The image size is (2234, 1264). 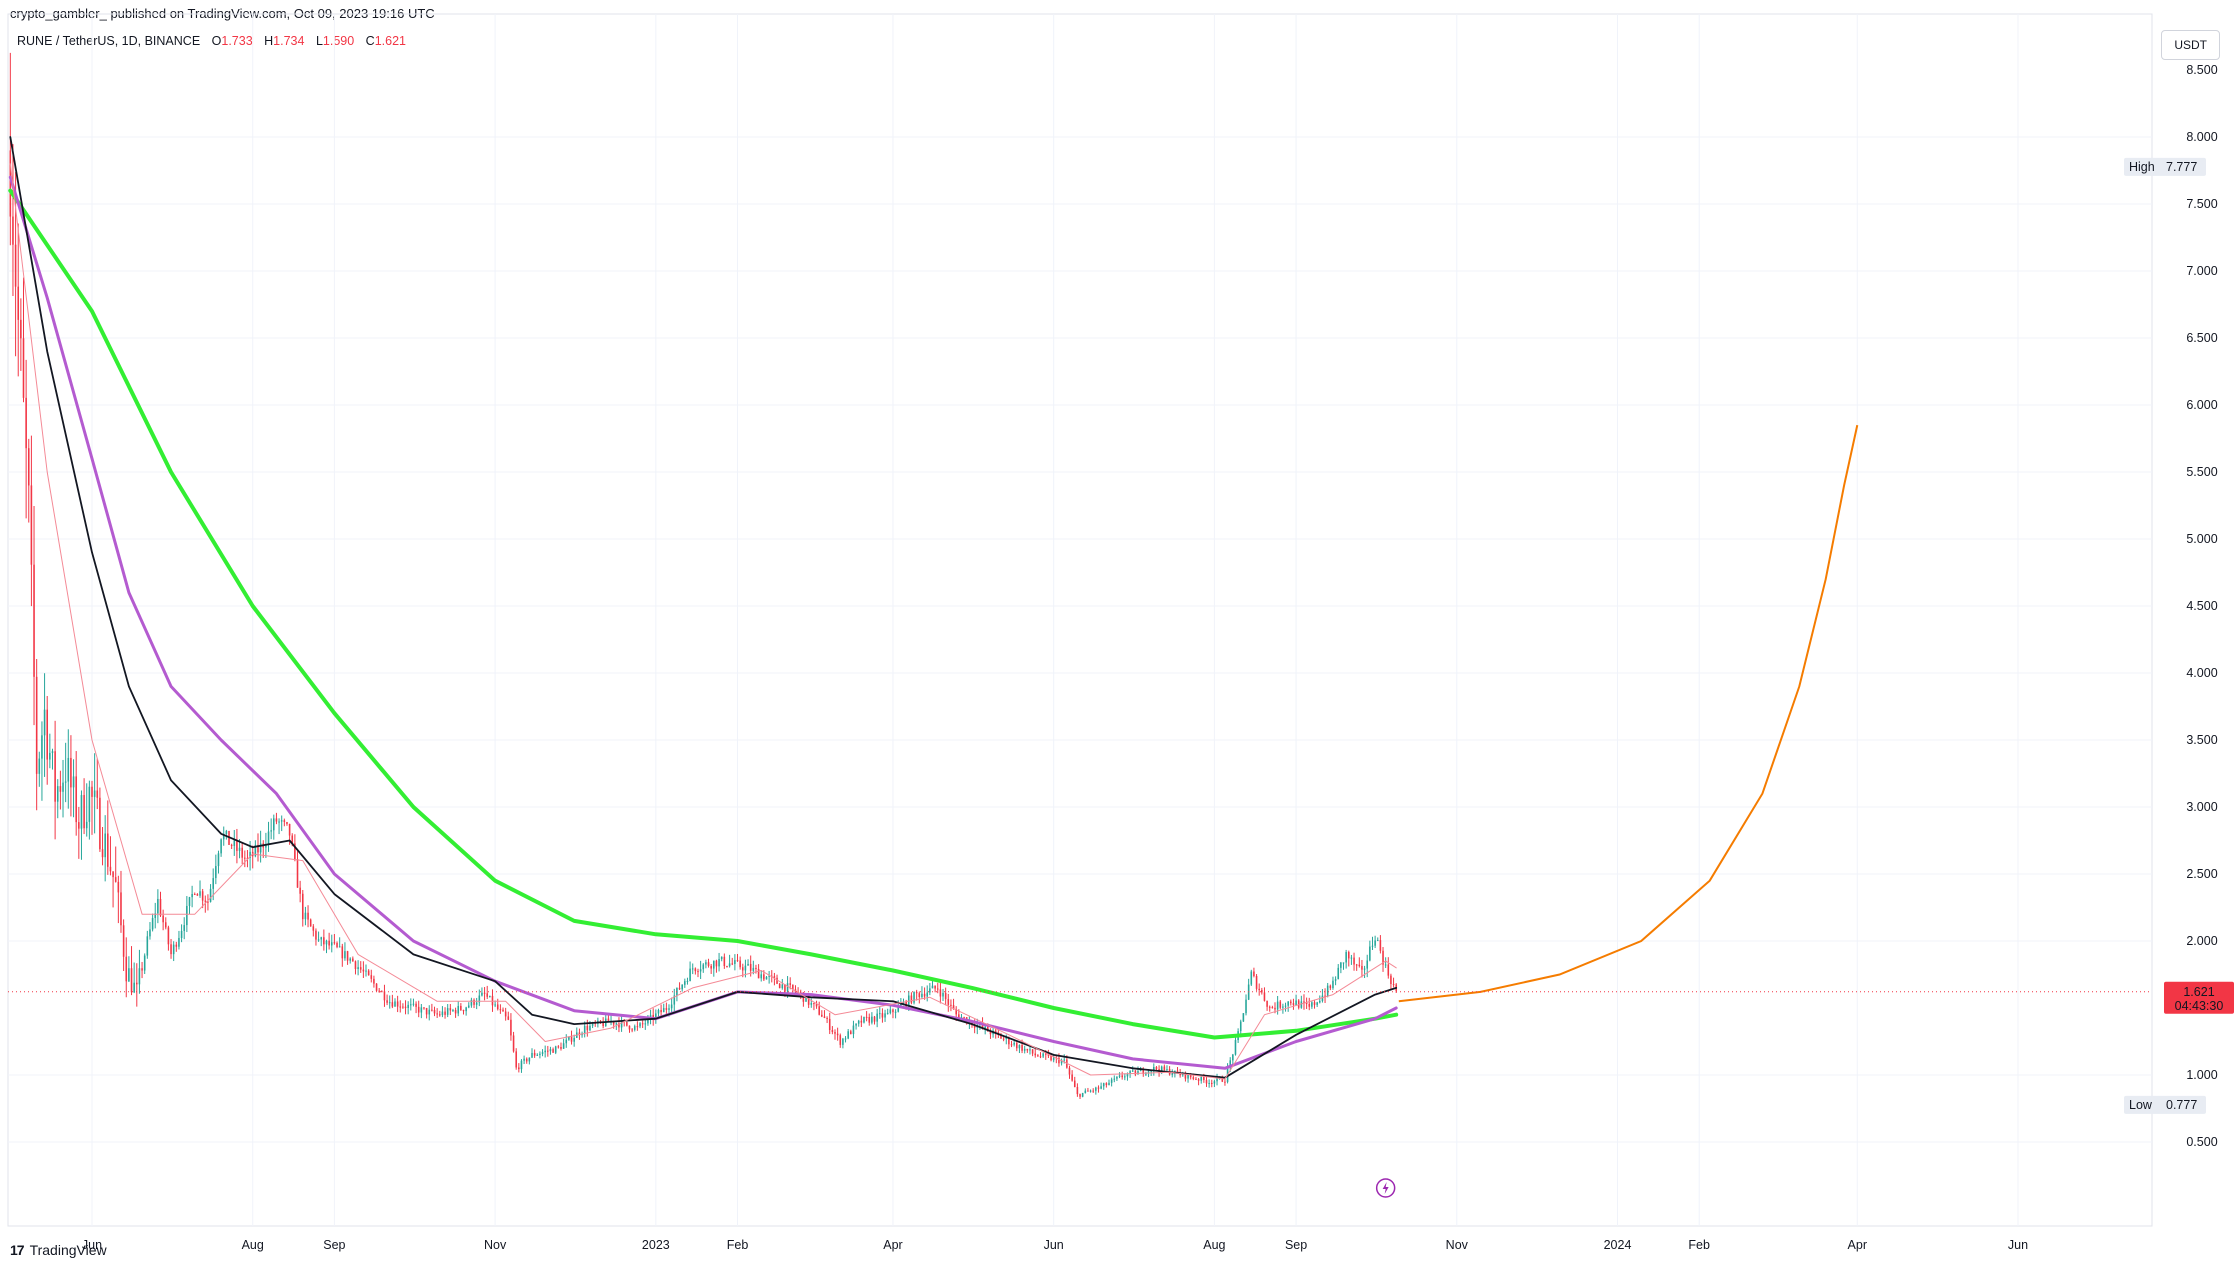 I want to click on y-tick-label: 7.000, so click(x=2201, y=271).